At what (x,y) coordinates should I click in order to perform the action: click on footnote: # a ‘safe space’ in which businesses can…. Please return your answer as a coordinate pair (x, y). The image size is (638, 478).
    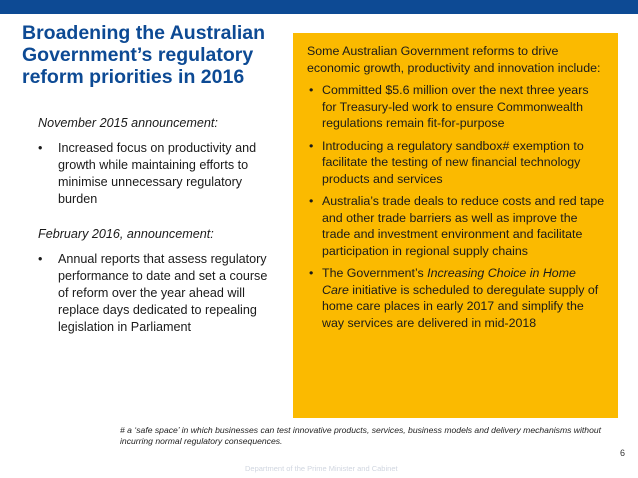
    Looking at the image, I should click on (361, 435).